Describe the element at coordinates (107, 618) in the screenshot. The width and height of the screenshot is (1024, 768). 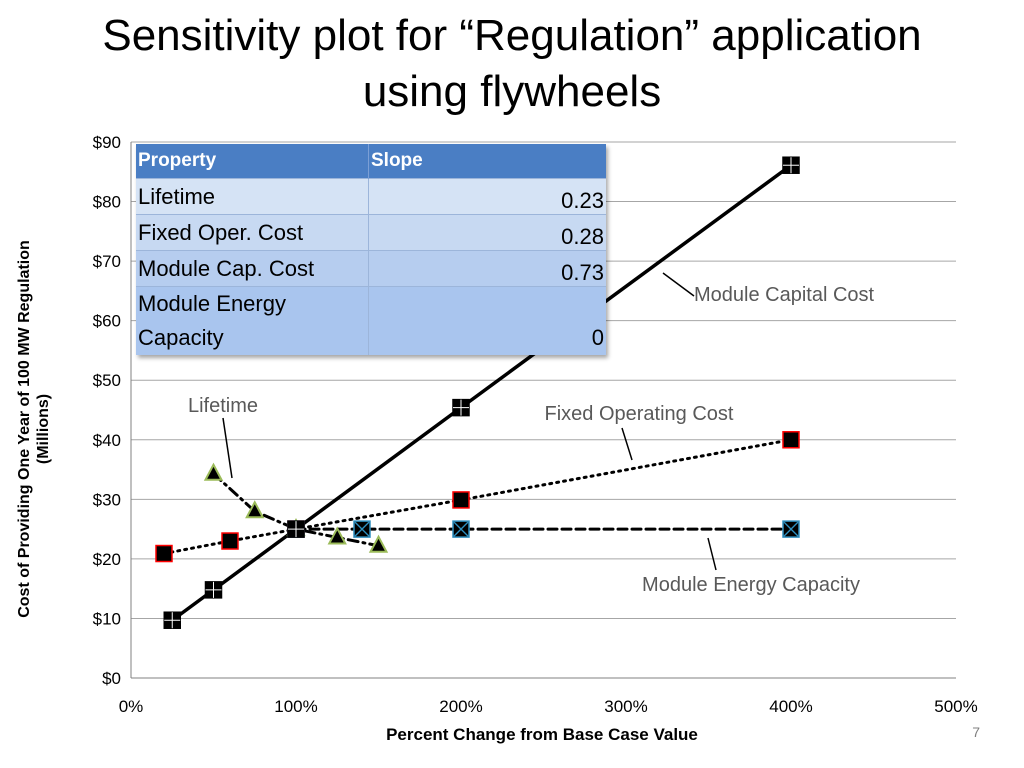
I see `y-tick-label: $10` at that location.